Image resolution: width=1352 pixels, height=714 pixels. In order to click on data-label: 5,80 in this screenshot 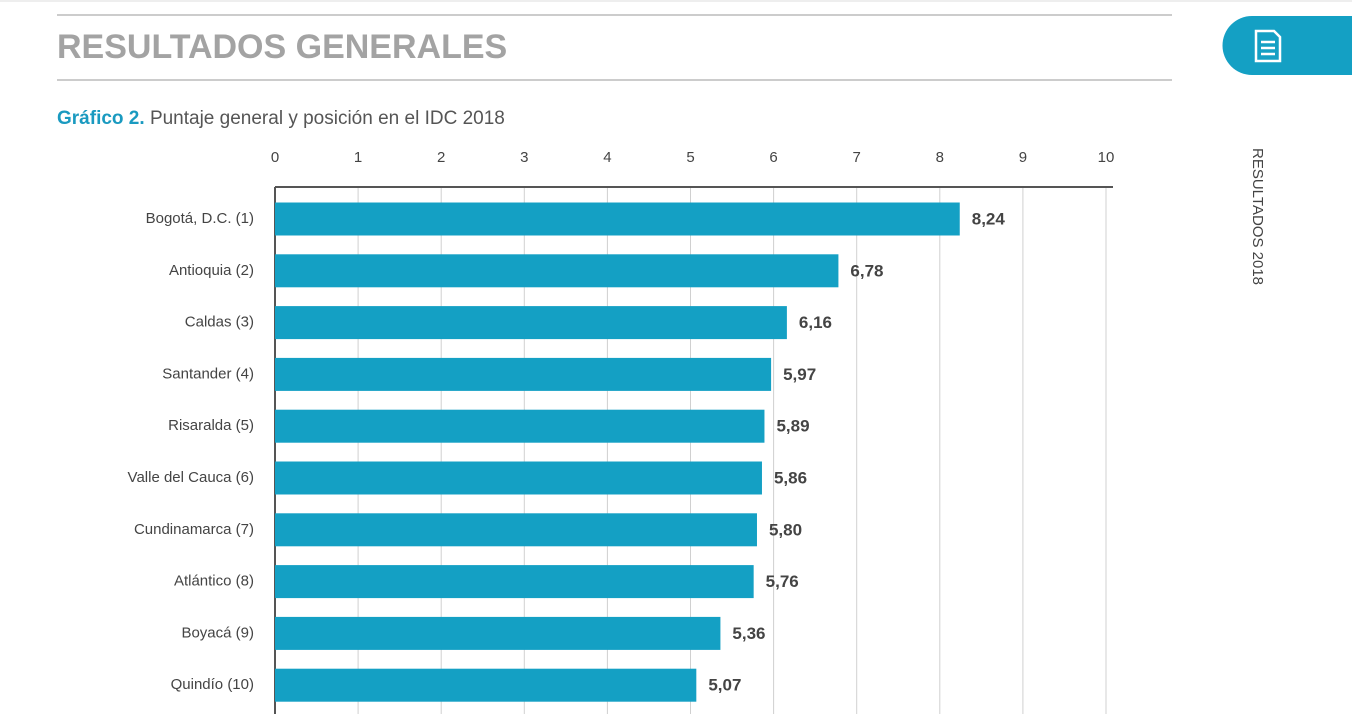, I will do `click(785, 529)`.